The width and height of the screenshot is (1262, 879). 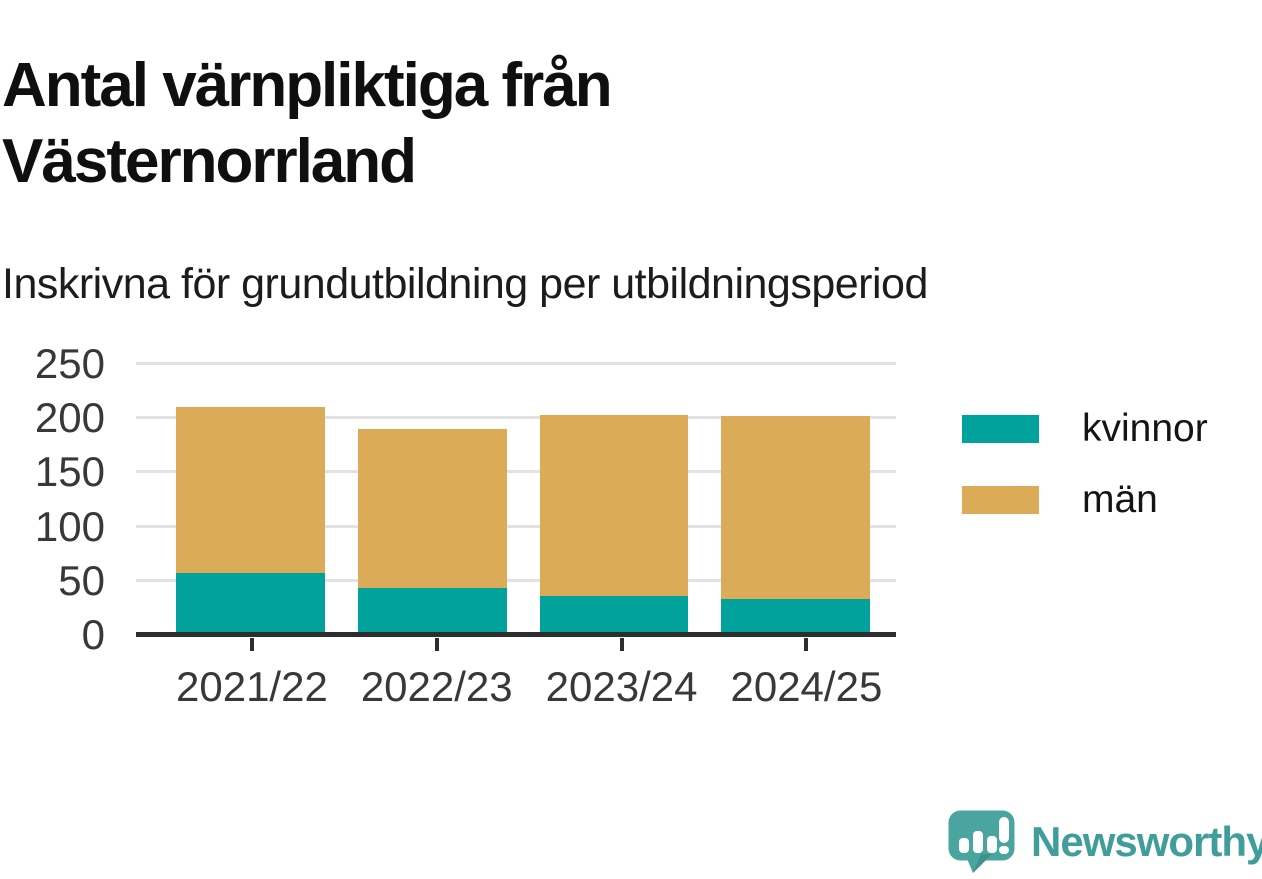 What do you see at coordinates (1120, 499) in the screenshot?
I see `legend-label-män: män` at bounding box center [1120, 499].